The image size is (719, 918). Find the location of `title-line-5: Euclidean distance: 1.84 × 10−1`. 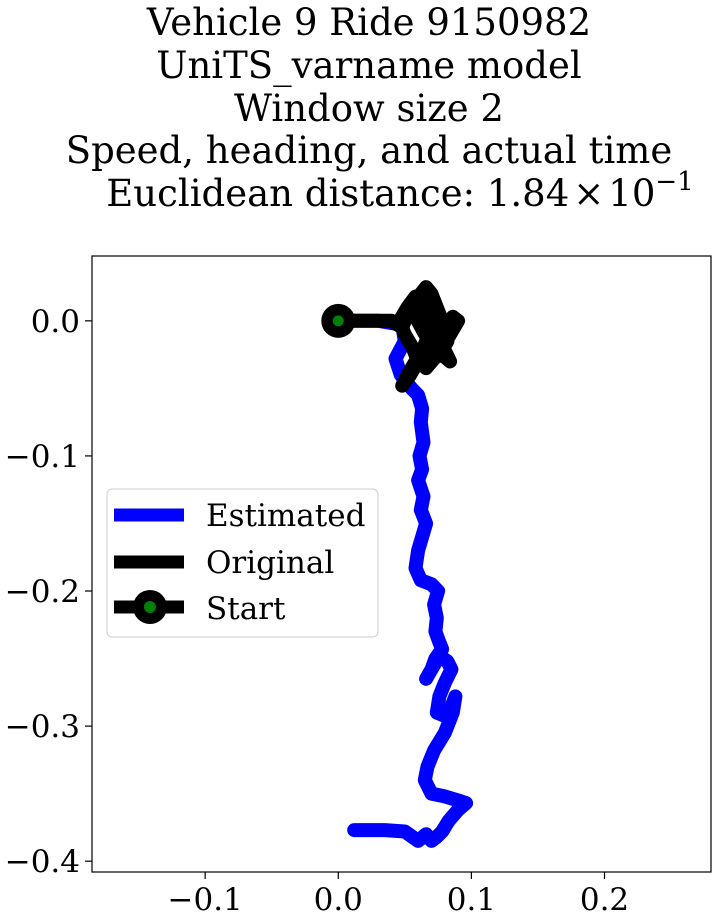

title-line-5: Euclidean distance: 1.84 × 10−1 is located at coordinates (399, 191).